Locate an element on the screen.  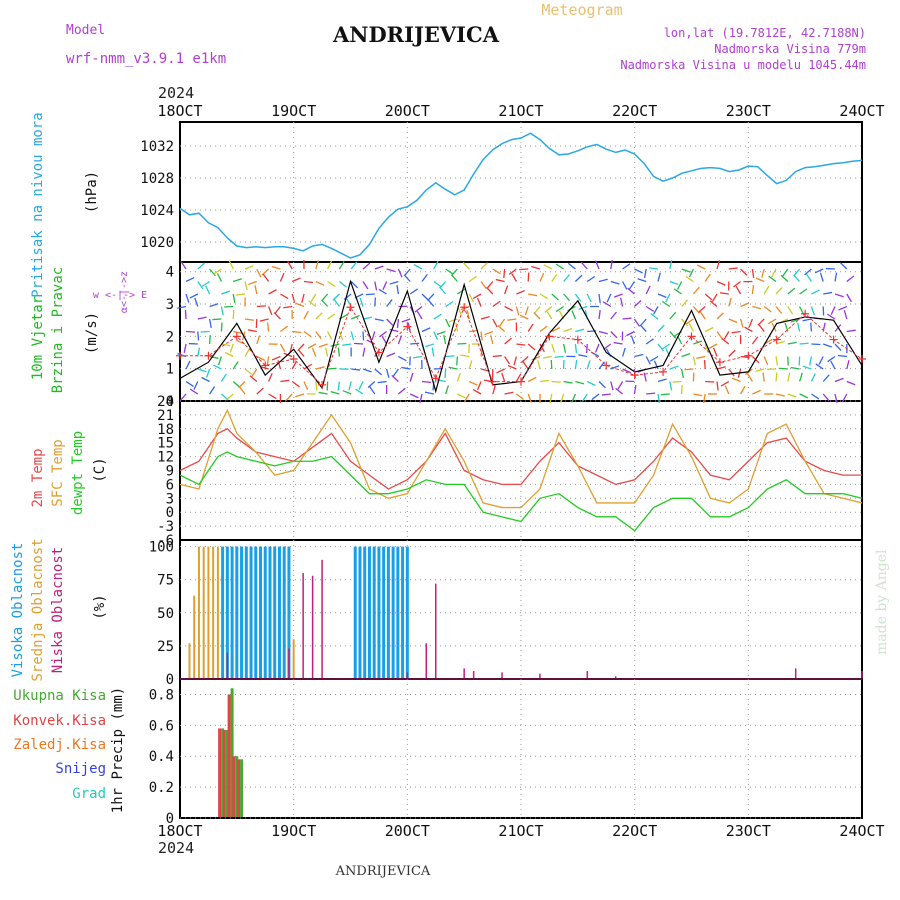
precip-conv-bar is located at coordinates (229, 755).